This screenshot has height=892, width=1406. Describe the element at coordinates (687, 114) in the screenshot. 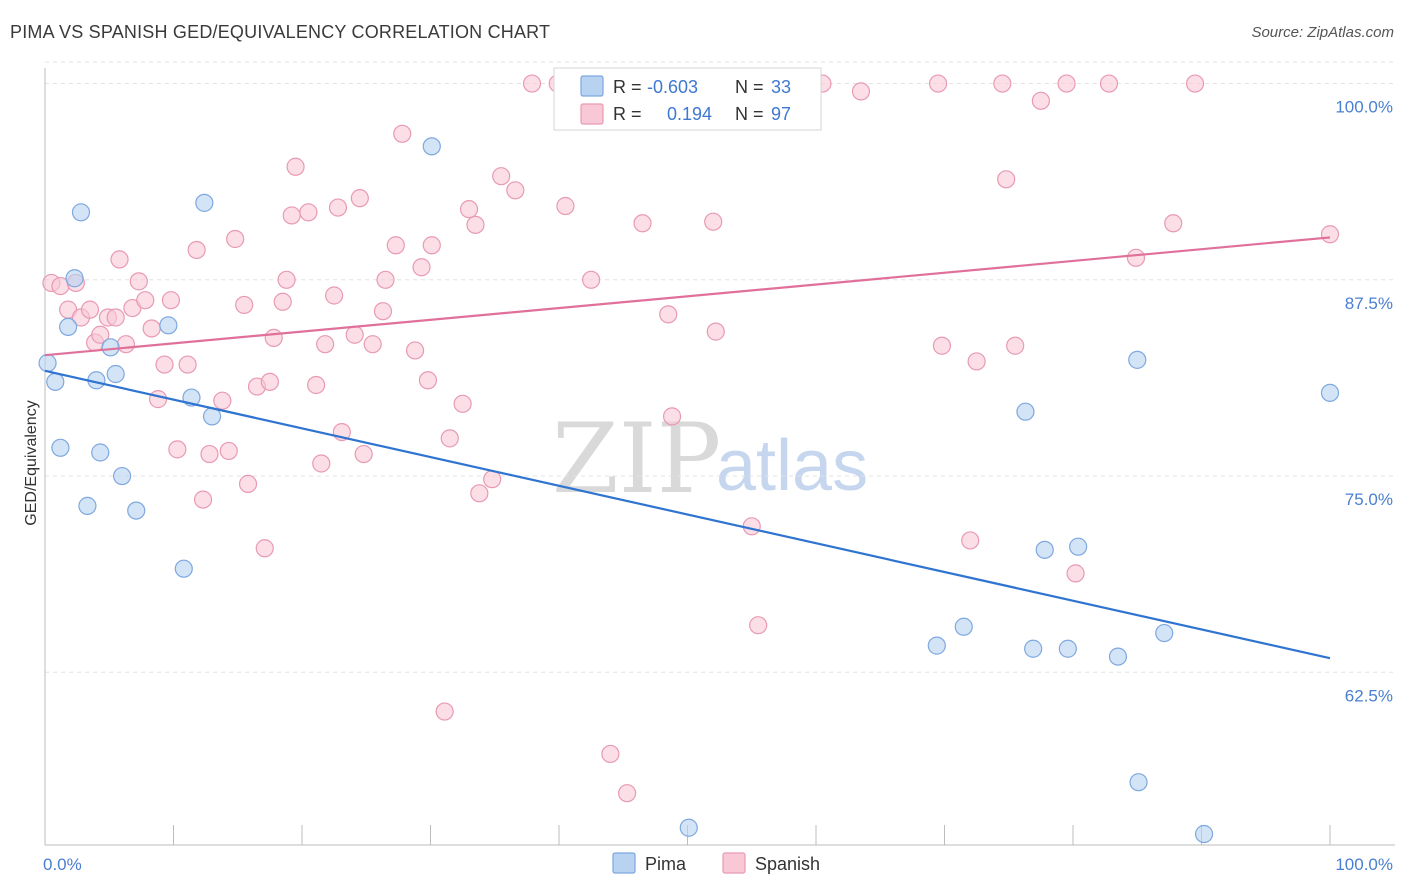

I see `legend-r-value-spanish: 0.194` at that location.